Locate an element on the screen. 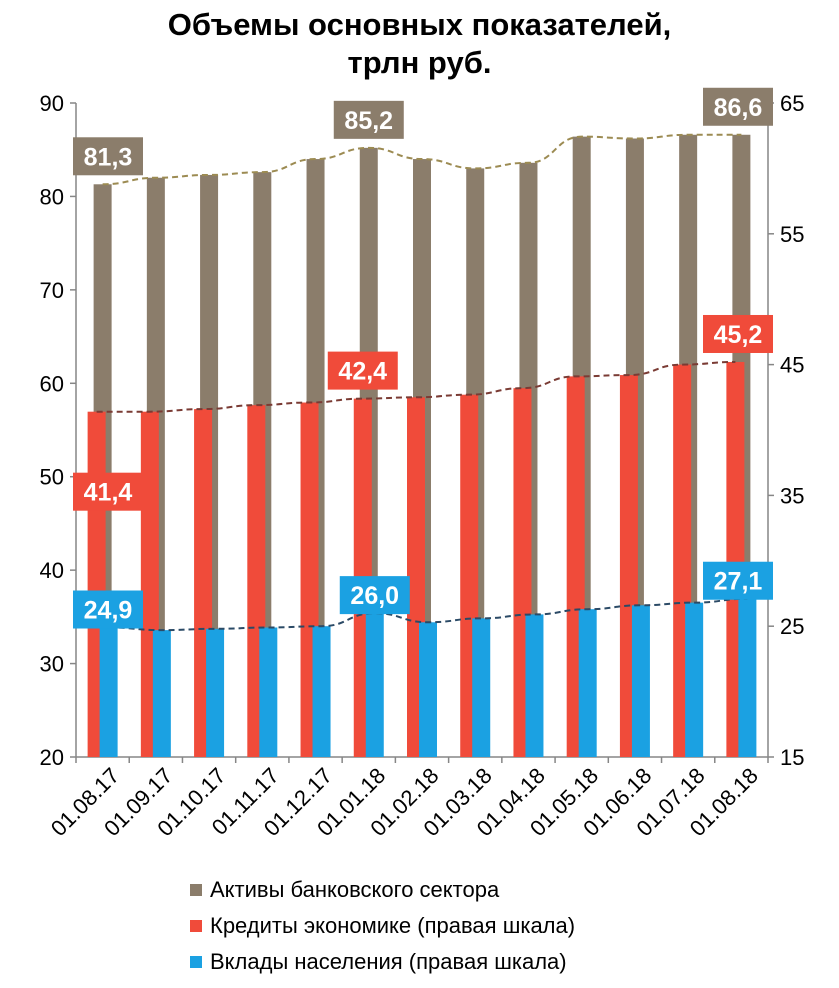  data-label-series-3: 27,1 is located at coordinates (738, 582).